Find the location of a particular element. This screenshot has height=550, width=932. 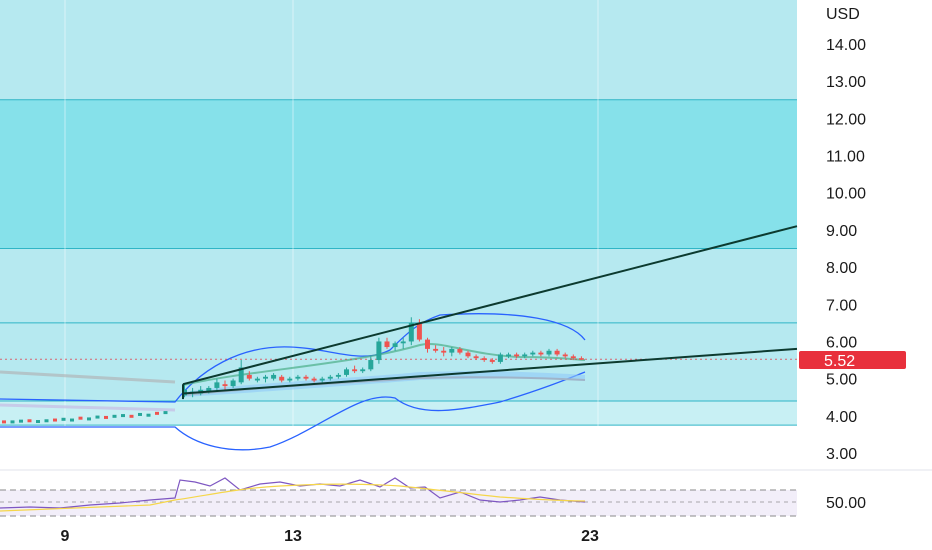

grid is located at coordinates (466, 470).